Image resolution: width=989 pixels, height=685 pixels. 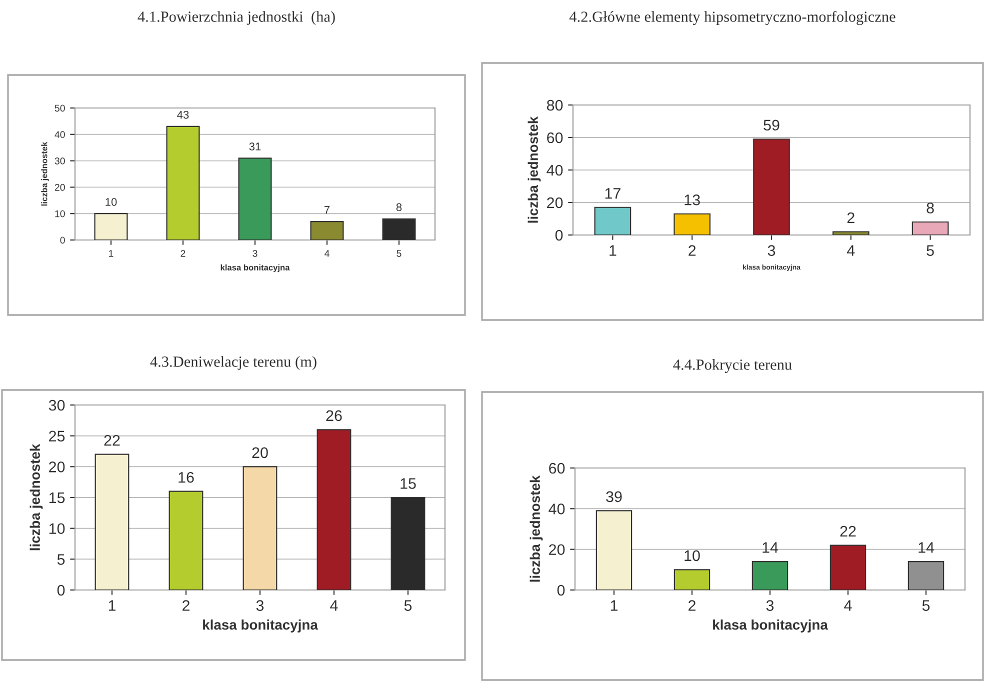 What do you see at coordinates (612, 193) in the screenshot?
I see `data-label: 17` at bounding box center [612, 193].